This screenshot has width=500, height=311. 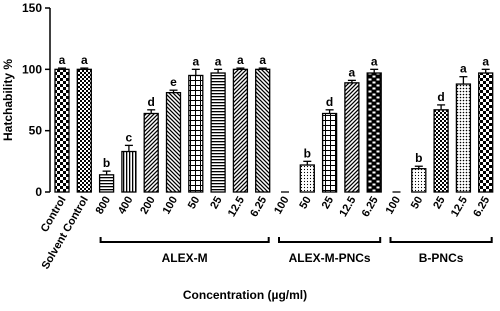 I want to click on y-tick-label: 100, so click(x=32, y=69).